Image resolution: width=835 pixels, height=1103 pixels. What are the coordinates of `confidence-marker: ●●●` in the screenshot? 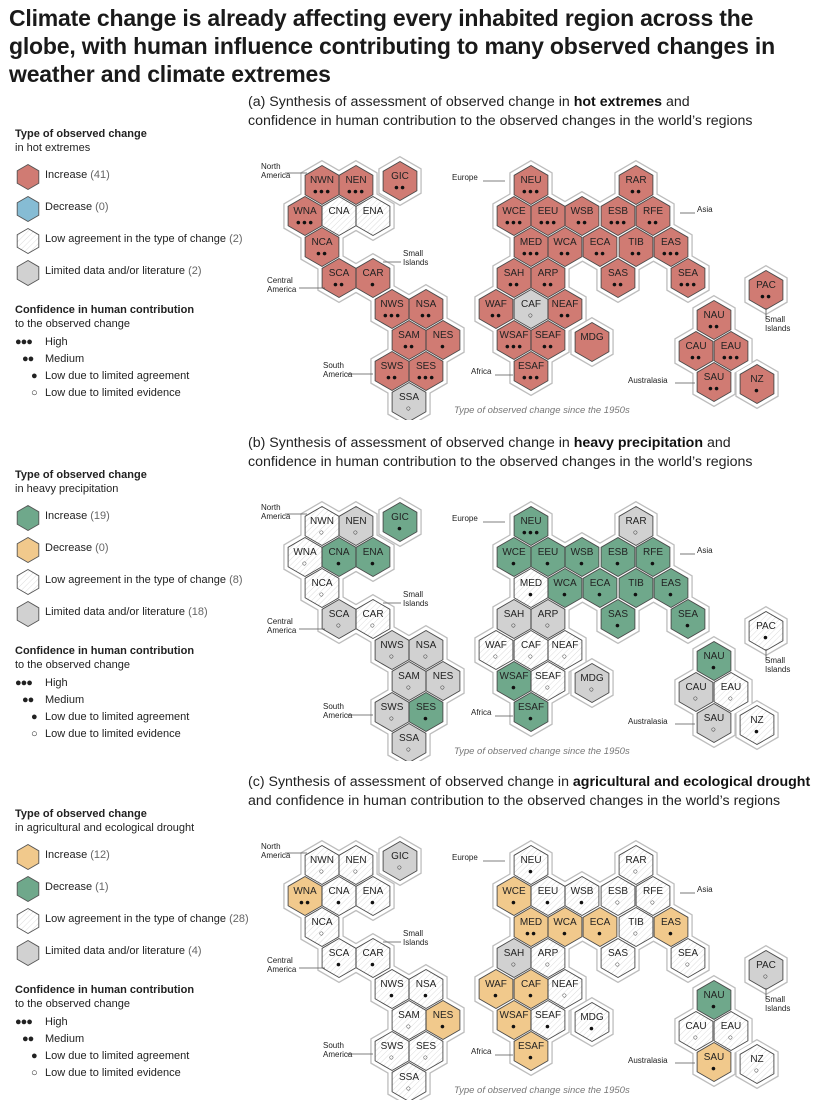 It's located at (531, 253).